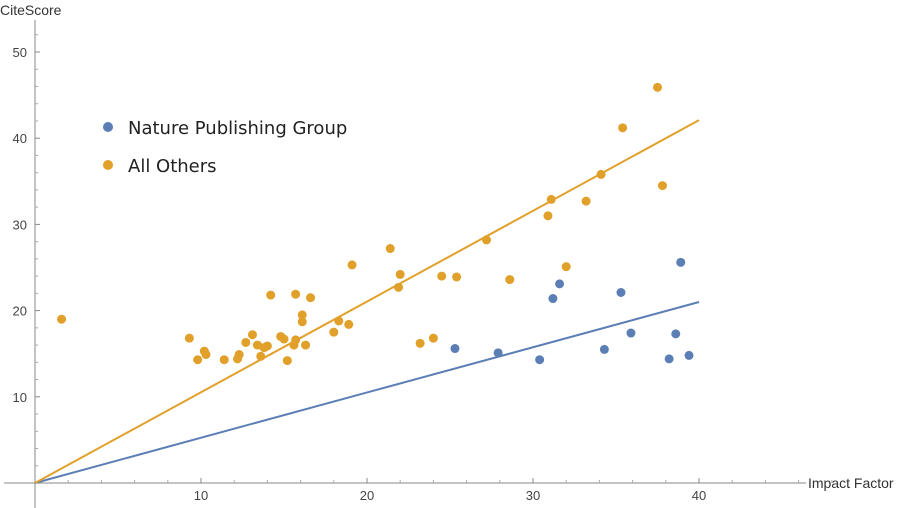 The image size is (900, 508). Describe the element at coordinates (367, 495) in the screenshot. I see `x-tick-label: 20` at that location.